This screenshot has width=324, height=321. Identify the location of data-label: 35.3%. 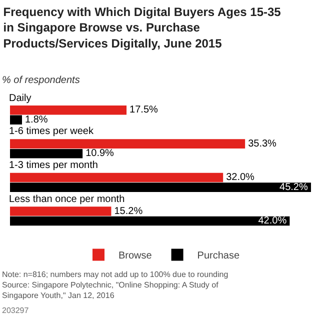
(262, 144).